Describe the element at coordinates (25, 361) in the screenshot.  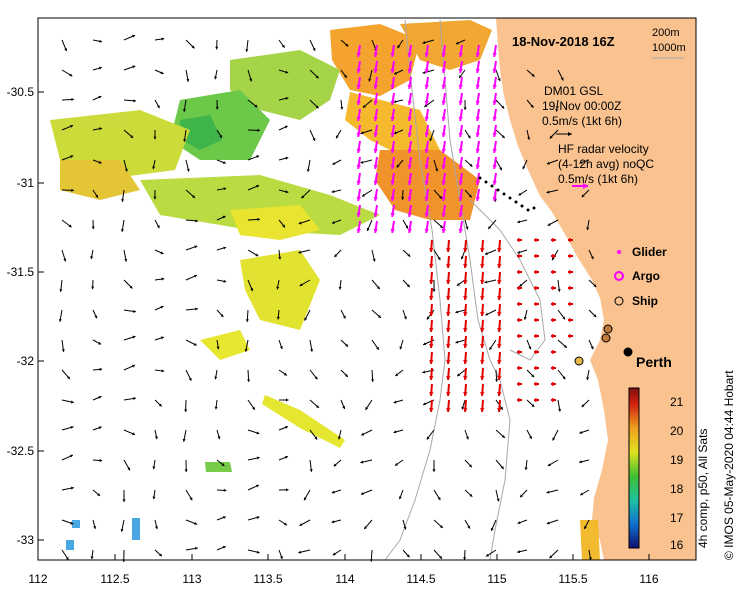
I see `lat-tick: -32` at that location.